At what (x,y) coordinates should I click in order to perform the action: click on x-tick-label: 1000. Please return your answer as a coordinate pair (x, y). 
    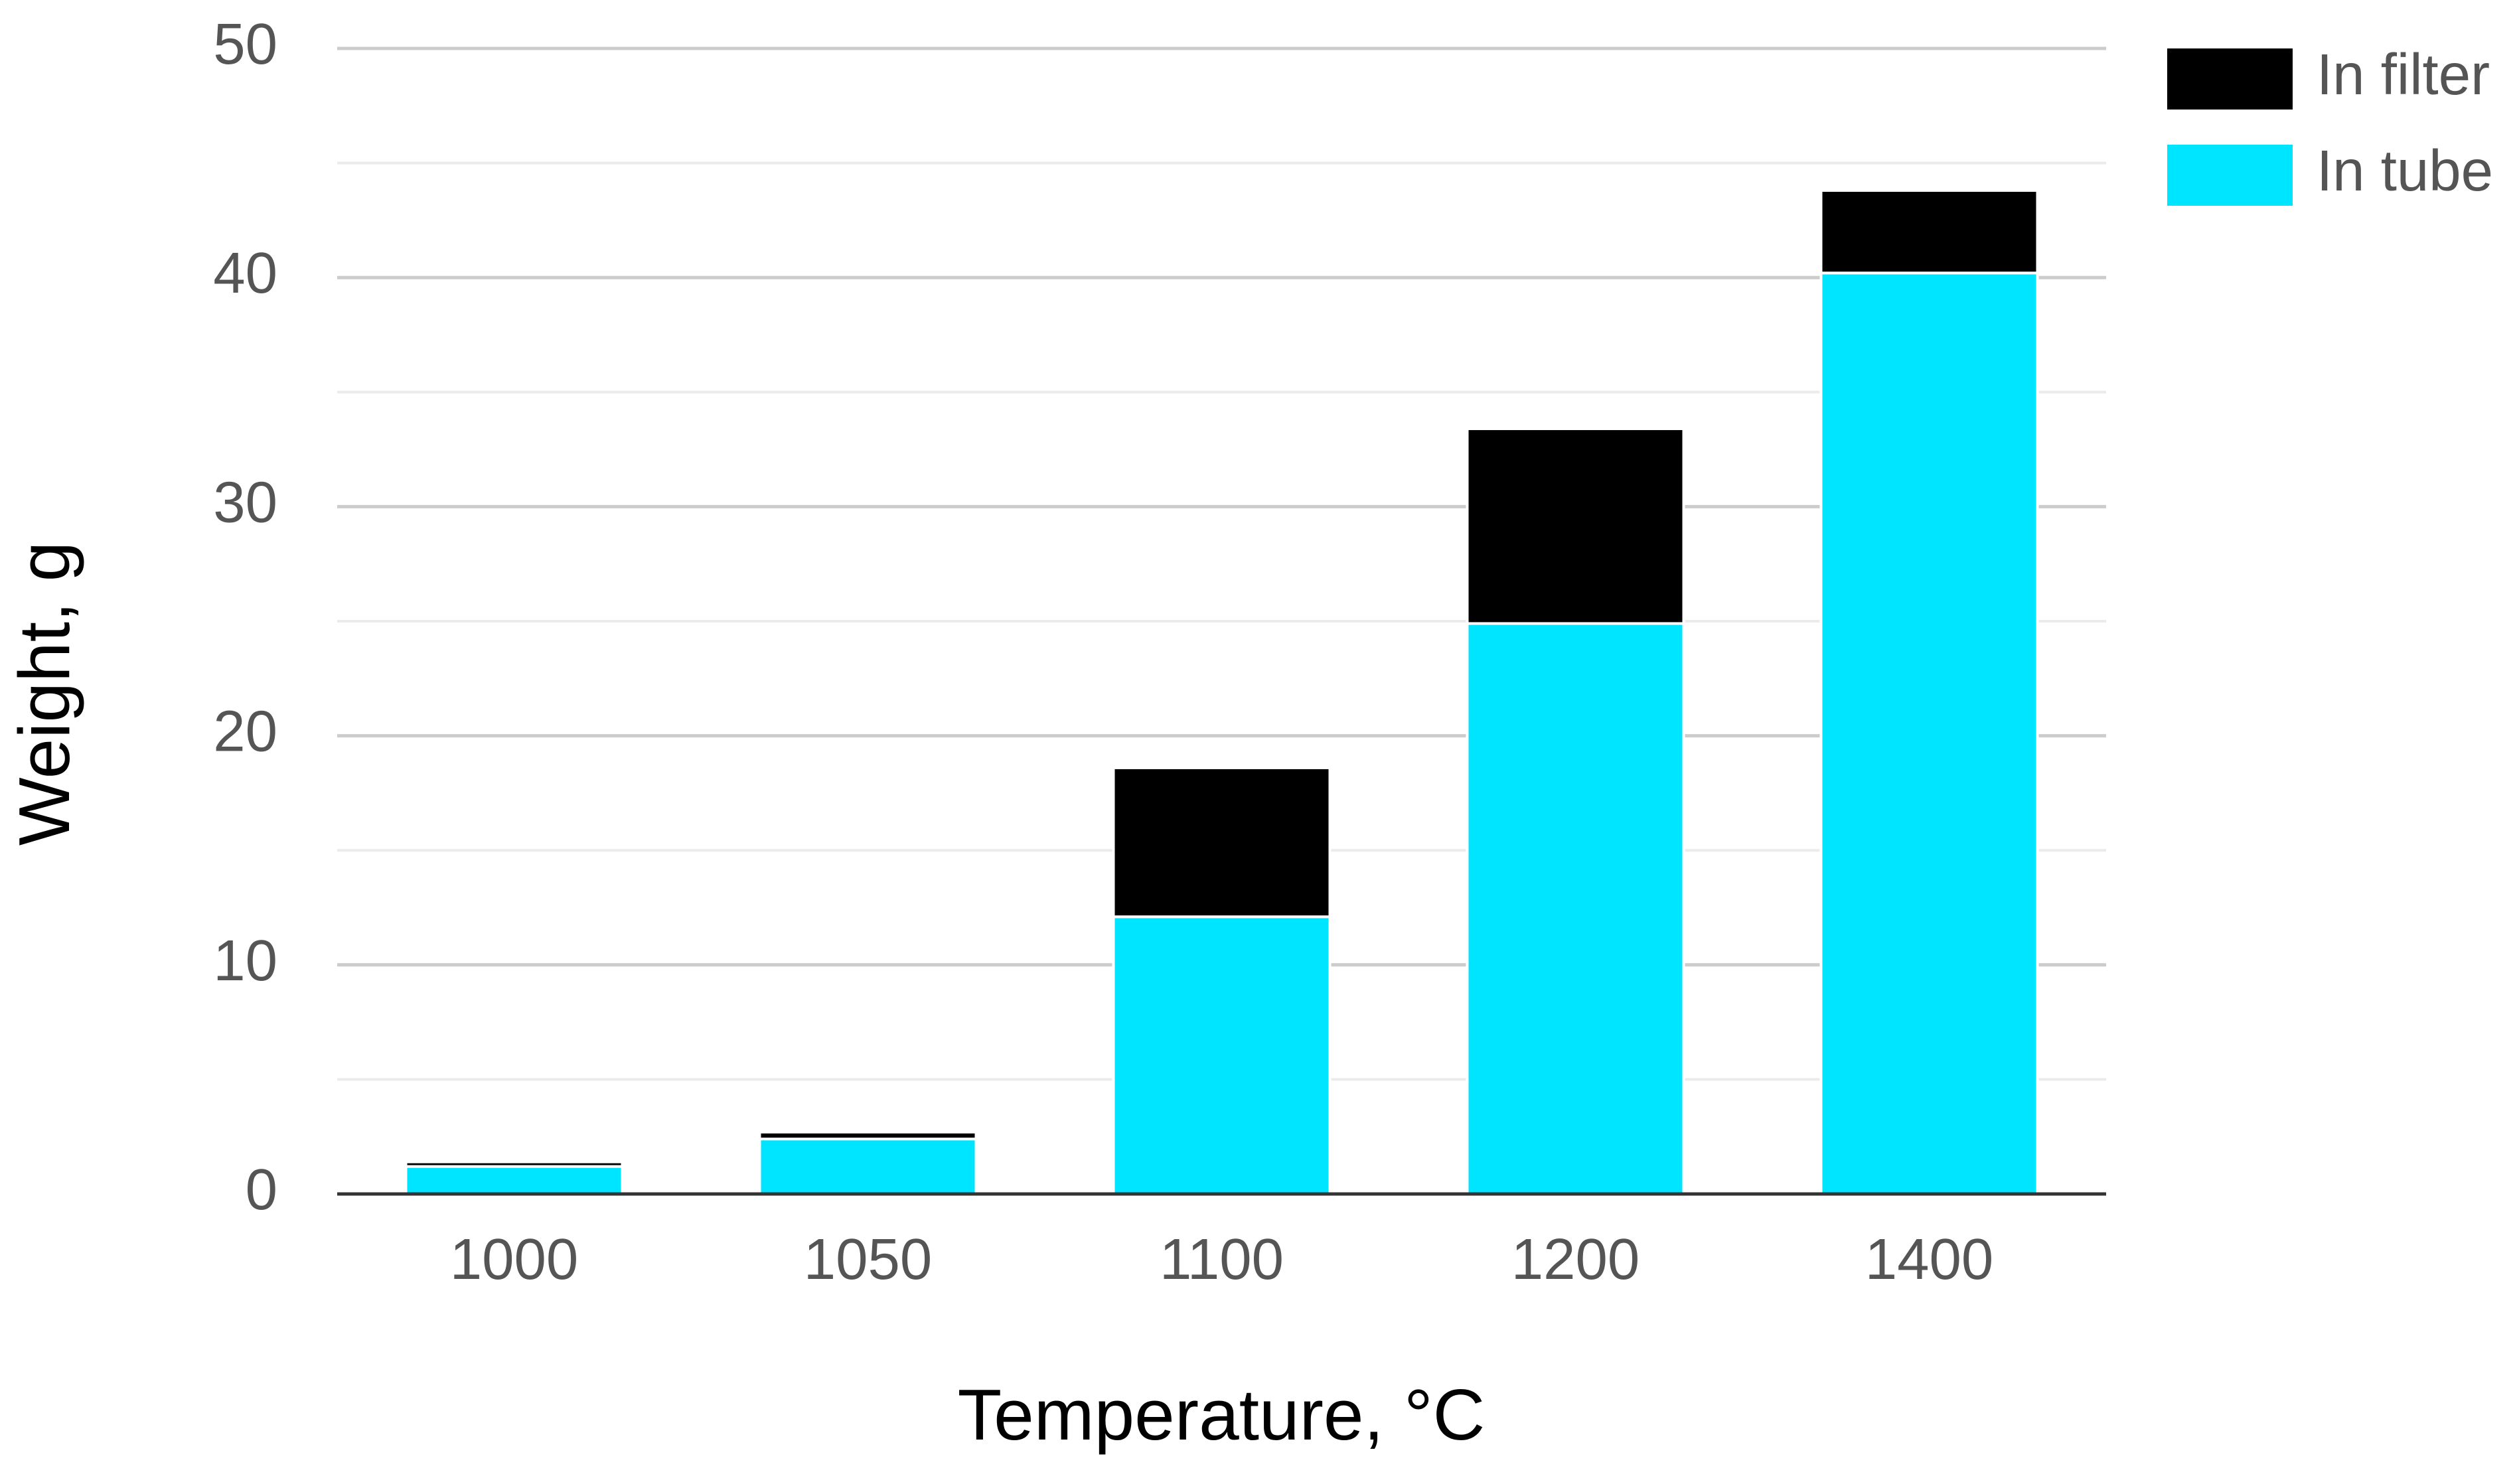
    Looking at the image, I should click on (514, 1259).